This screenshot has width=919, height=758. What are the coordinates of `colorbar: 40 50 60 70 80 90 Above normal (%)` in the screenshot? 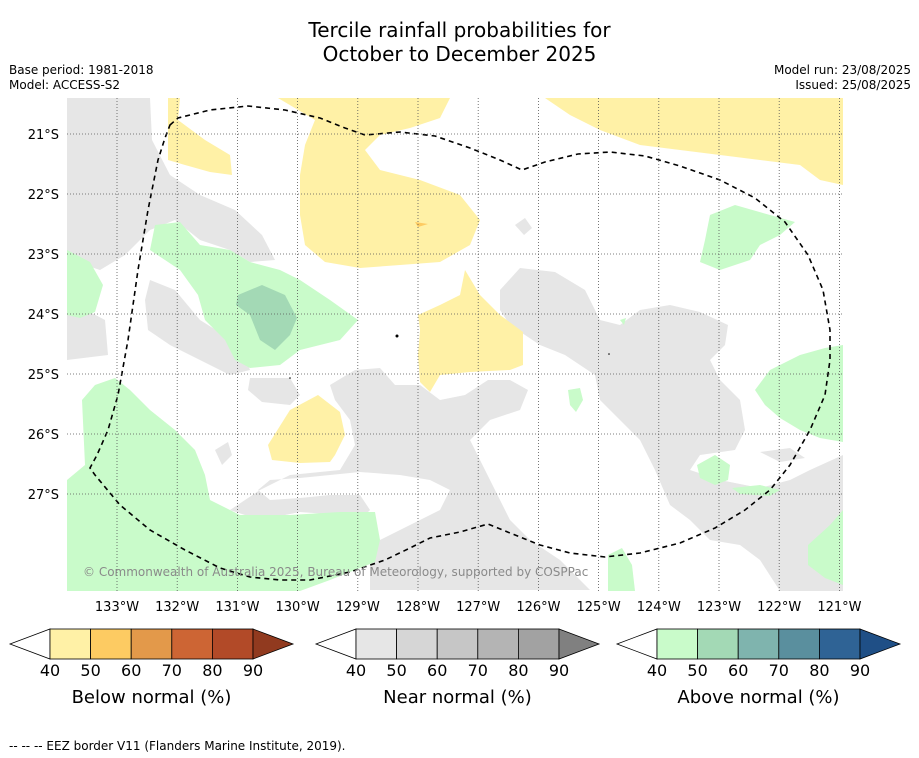 It's located at (758, 668).